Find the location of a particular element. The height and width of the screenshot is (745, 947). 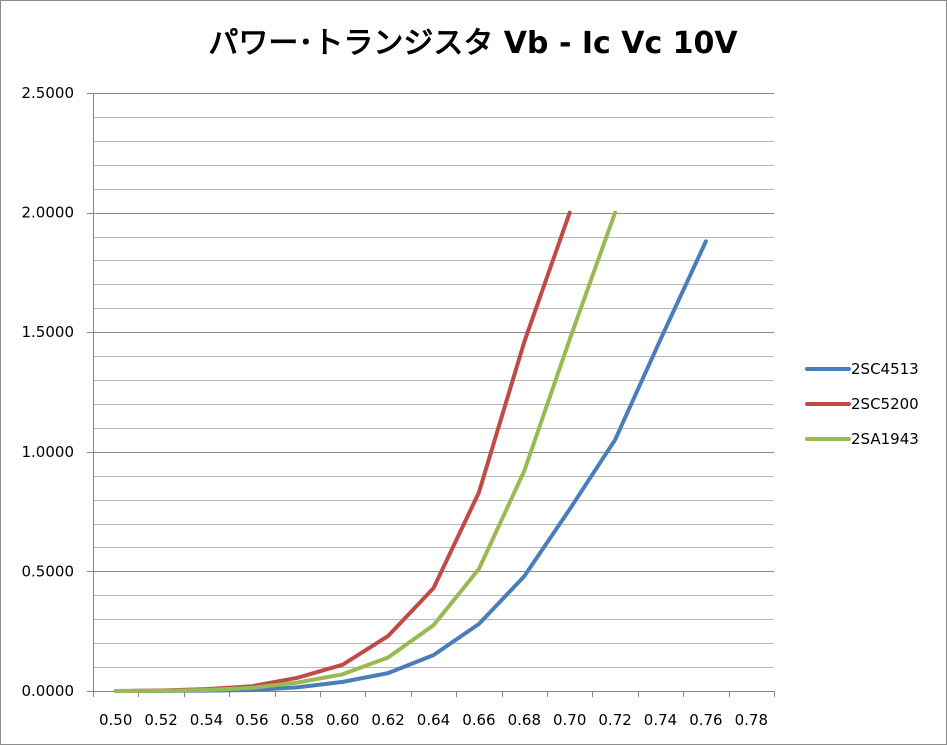

y-tick-label: 1.5000 is located at coordinates (48, 332).